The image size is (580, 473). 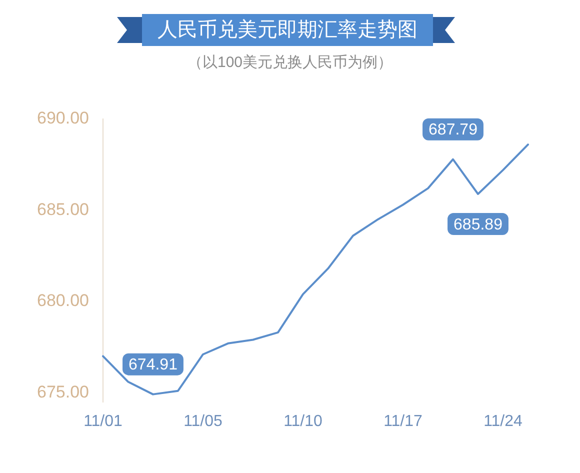 I want to click on y-tick-label: 680.00, so click(x=62, y=300).